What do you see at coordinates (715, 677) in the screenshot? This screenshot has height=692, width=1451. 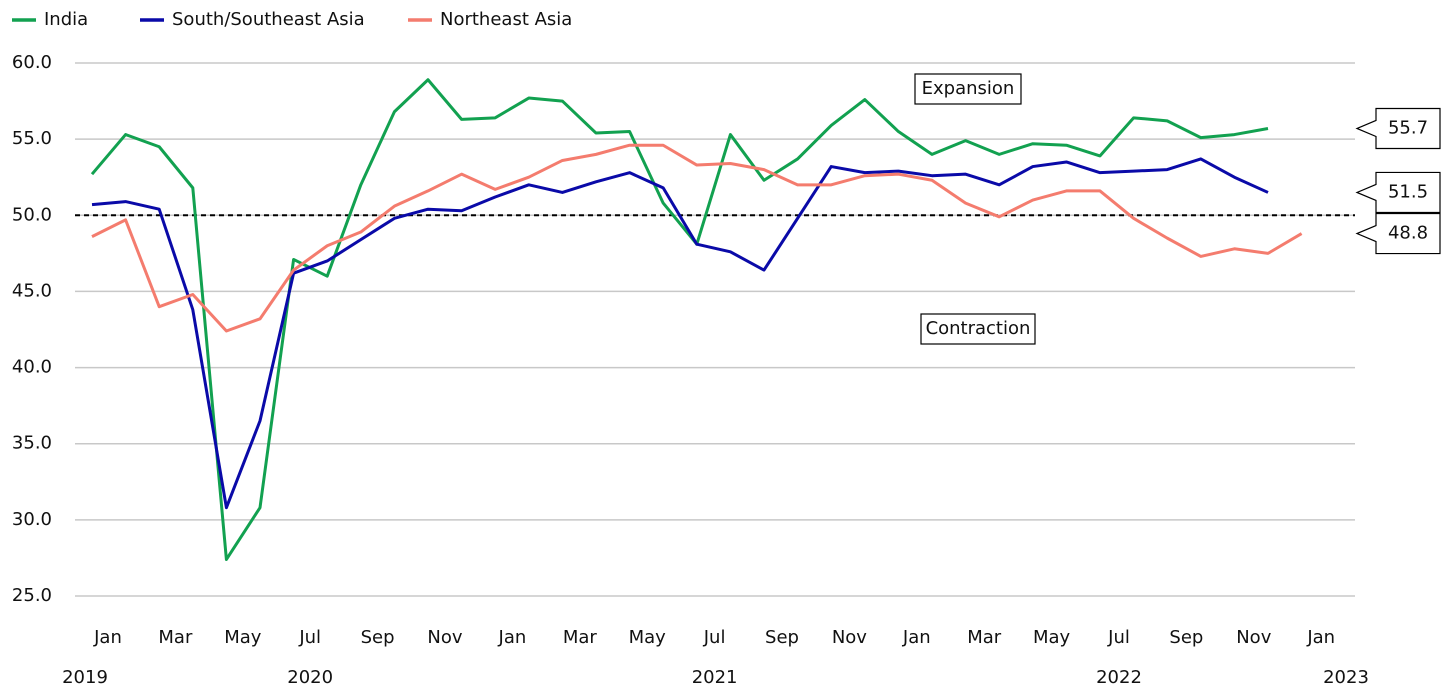 I see `year-label: 2021` at bounding box center [715, 677].